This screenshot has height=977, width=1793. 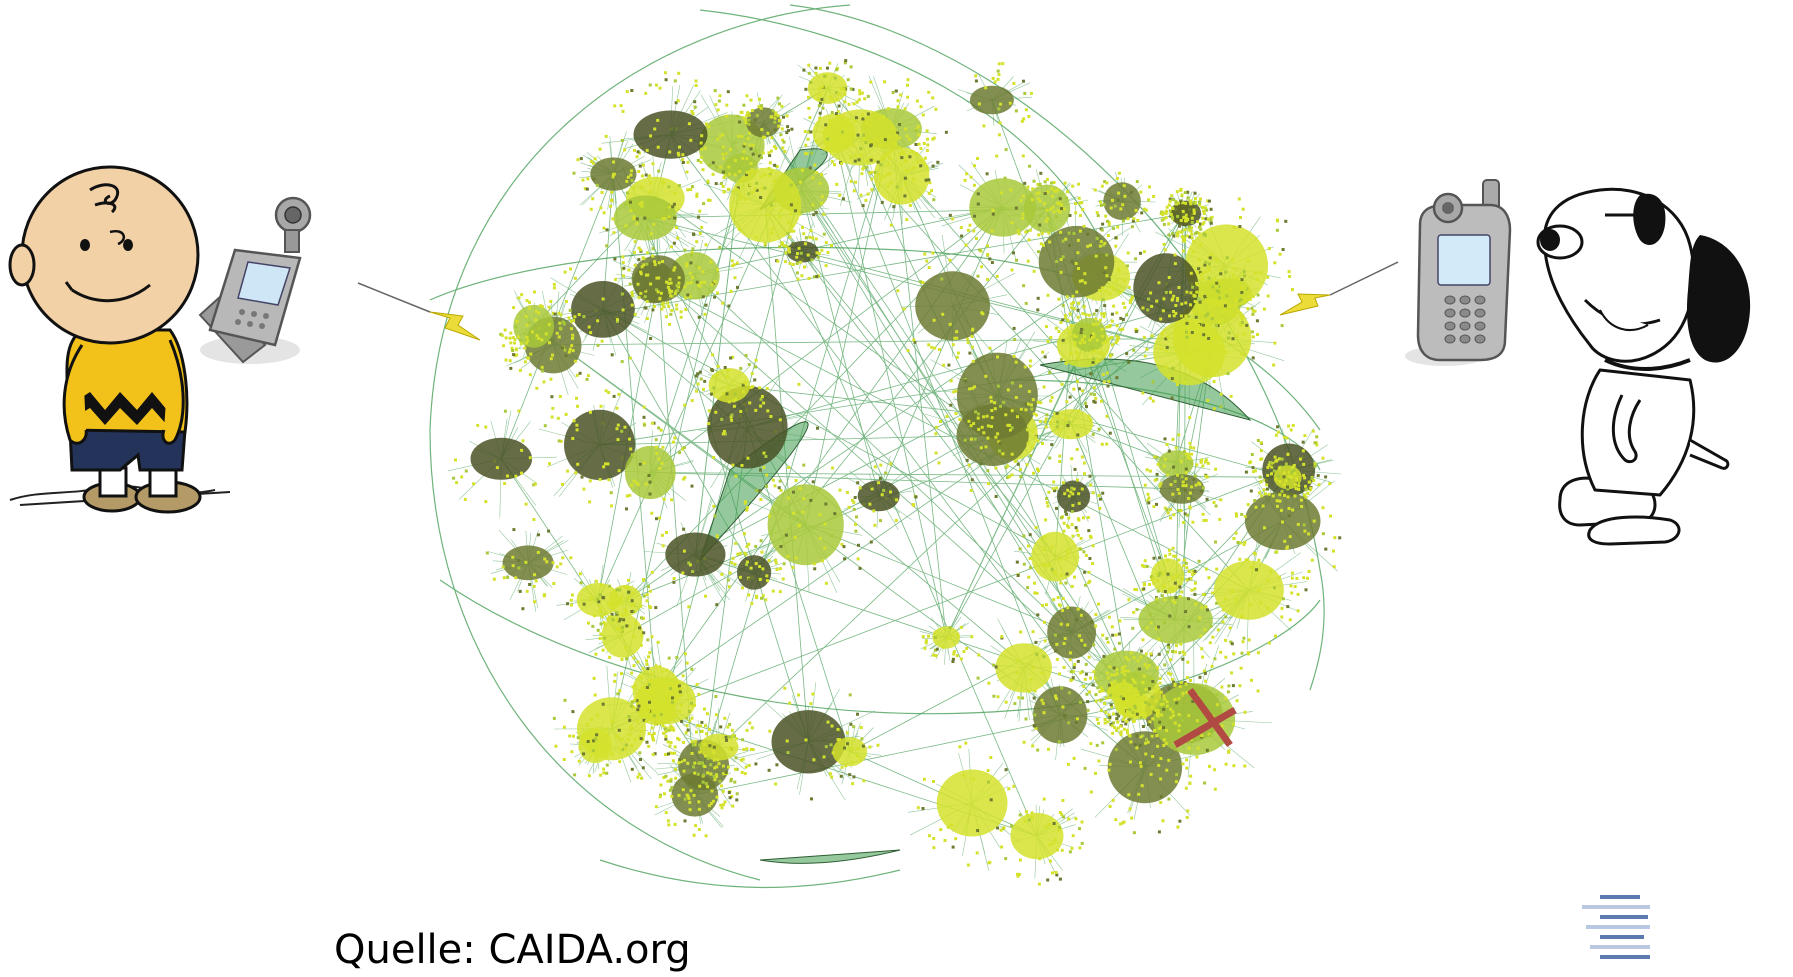 I want to click on broken-link-x-icon, so click(x=1205, y=718).